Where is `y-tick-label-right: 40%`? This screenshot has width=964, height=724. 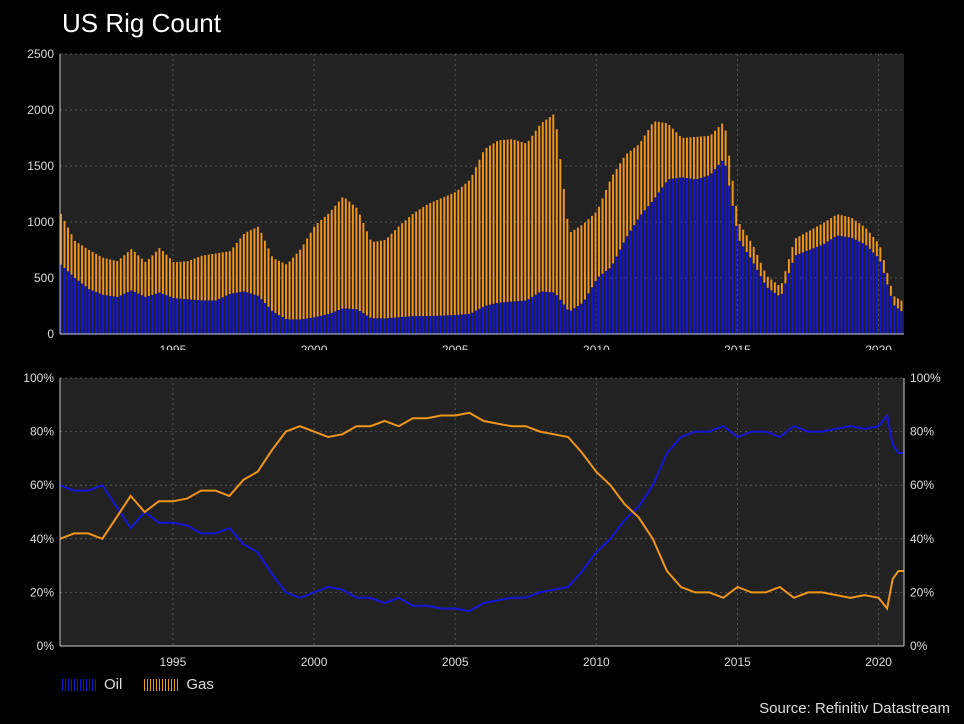
y-tick-label-right: 40% is located at coordinates (922, 539).